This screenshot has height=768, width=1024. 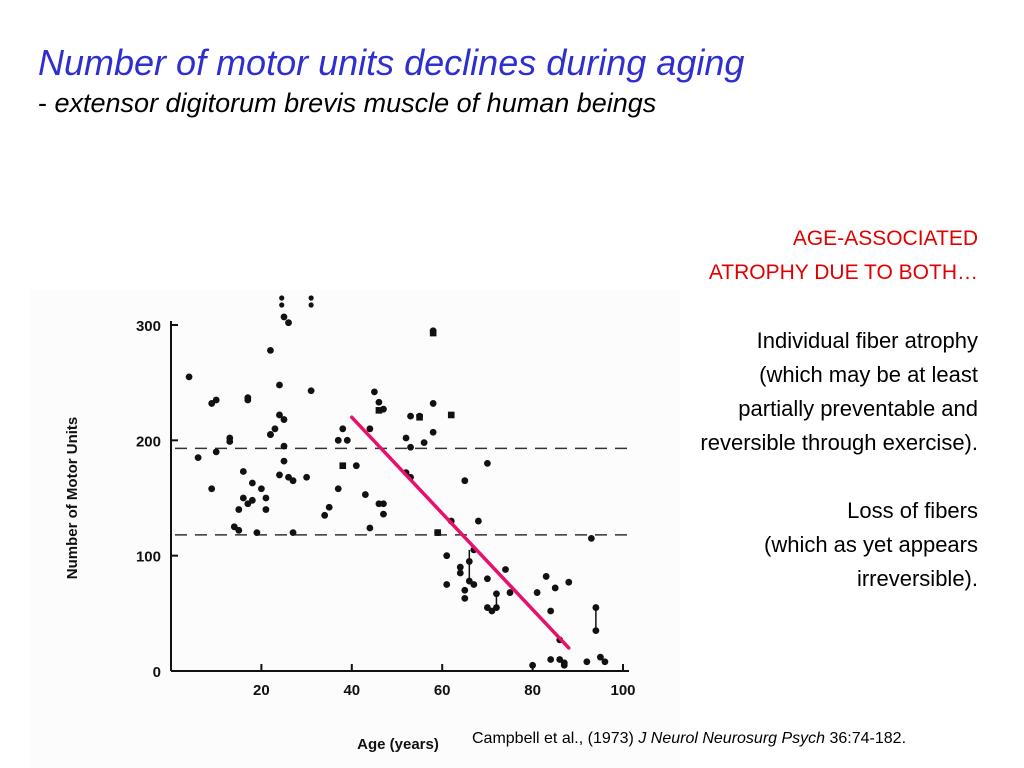 I want to click on side-point-line: (which may be at least, so click(x=868, y=374).